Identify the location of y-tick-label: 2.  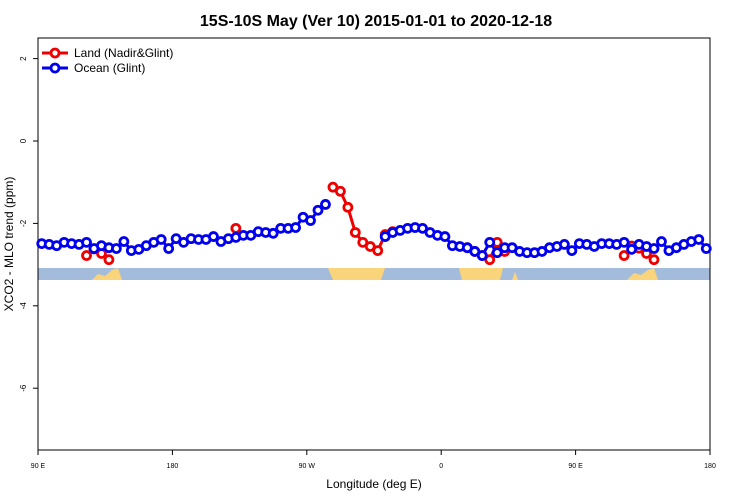
(23, 58).